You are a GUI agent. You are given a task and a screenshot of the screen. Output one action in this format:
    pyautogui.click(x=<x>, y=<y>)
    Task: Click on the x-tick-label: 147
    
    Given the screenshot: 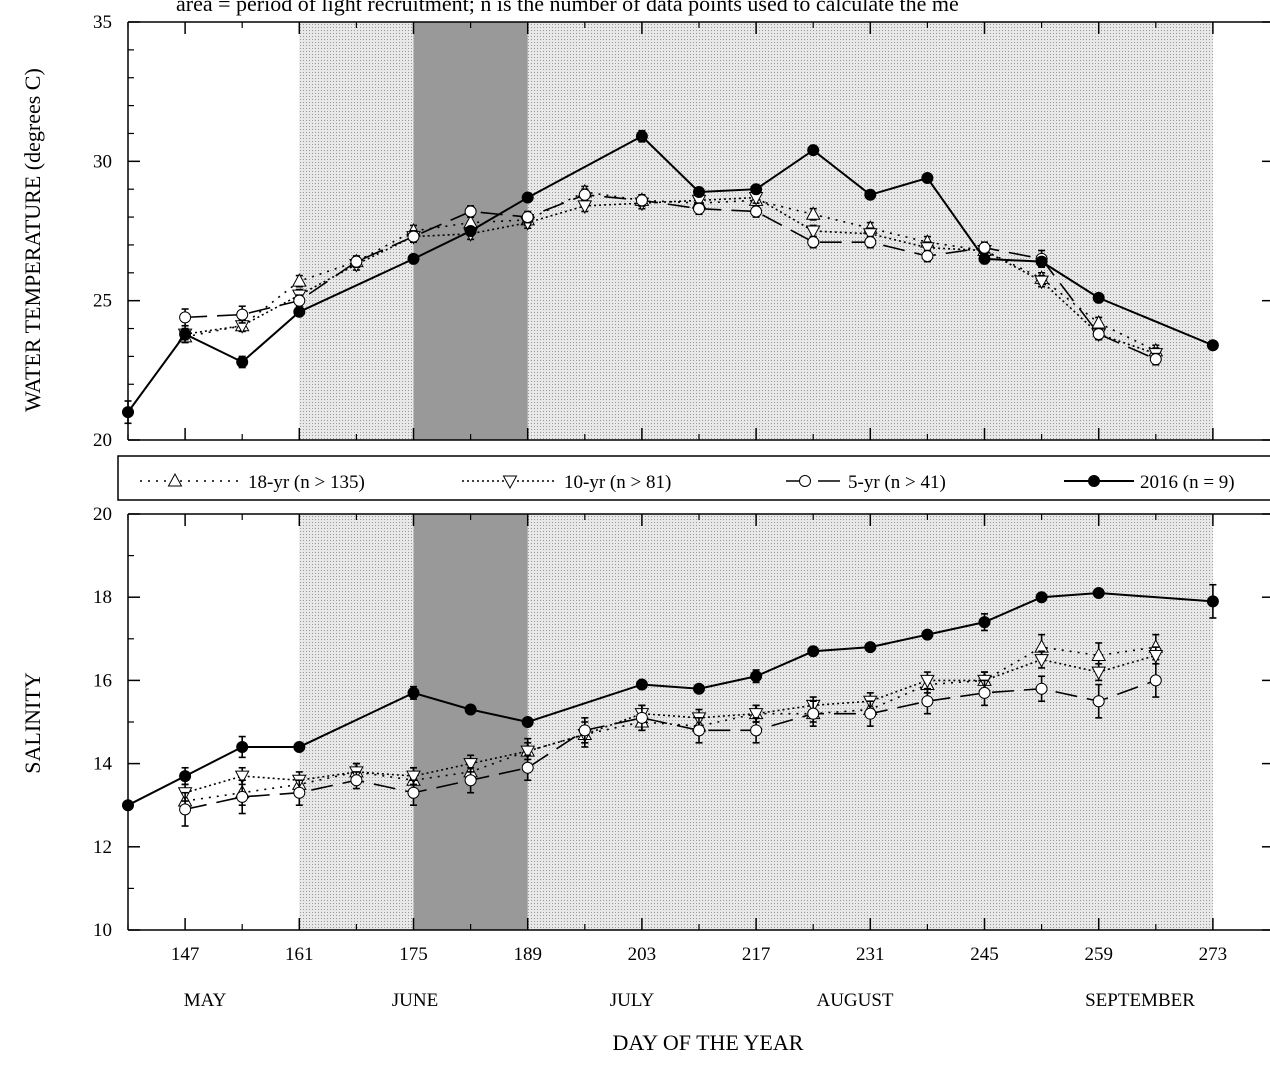 What is the action you would take?
    pyautogui.click(x=185, y=954)
    